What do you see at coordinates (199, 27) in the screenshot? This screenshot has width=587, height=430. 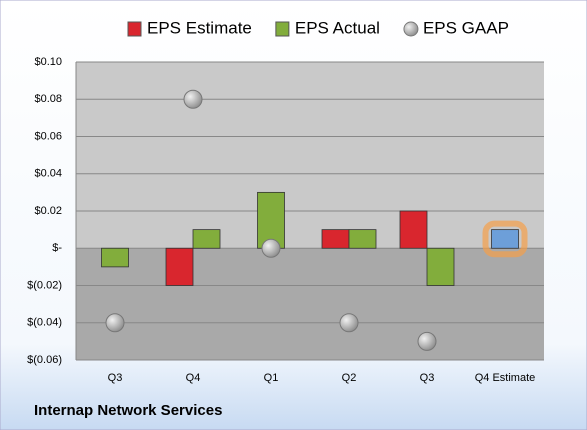 I see `legend-label: EPS Estimate` at bounding box center [199, 27].